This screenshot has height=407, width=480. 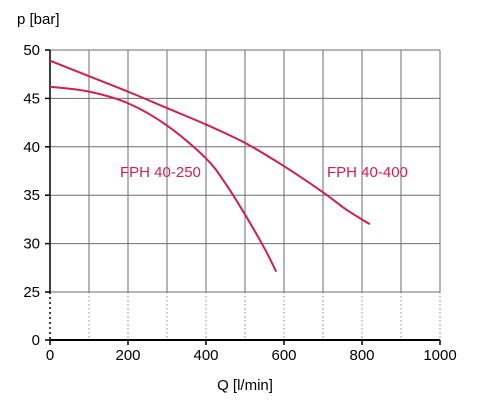 What do you see at coordinates (31, 98) in the screenshot?
I see `y-tick-label: 45` at bounding box center [31, 98].